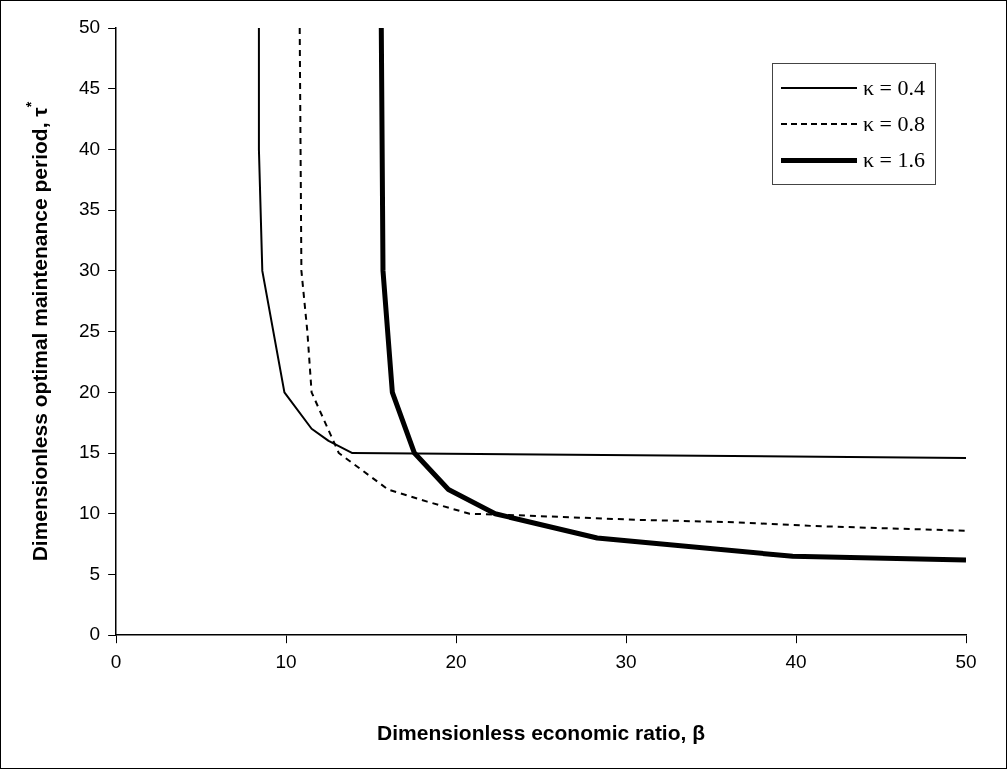 This screenshot has height=769, width=1007. What do you see at coordinates (89, 452) in the screenshot?
I see `y-tick-label: 15` at bounding box center [89, 452].